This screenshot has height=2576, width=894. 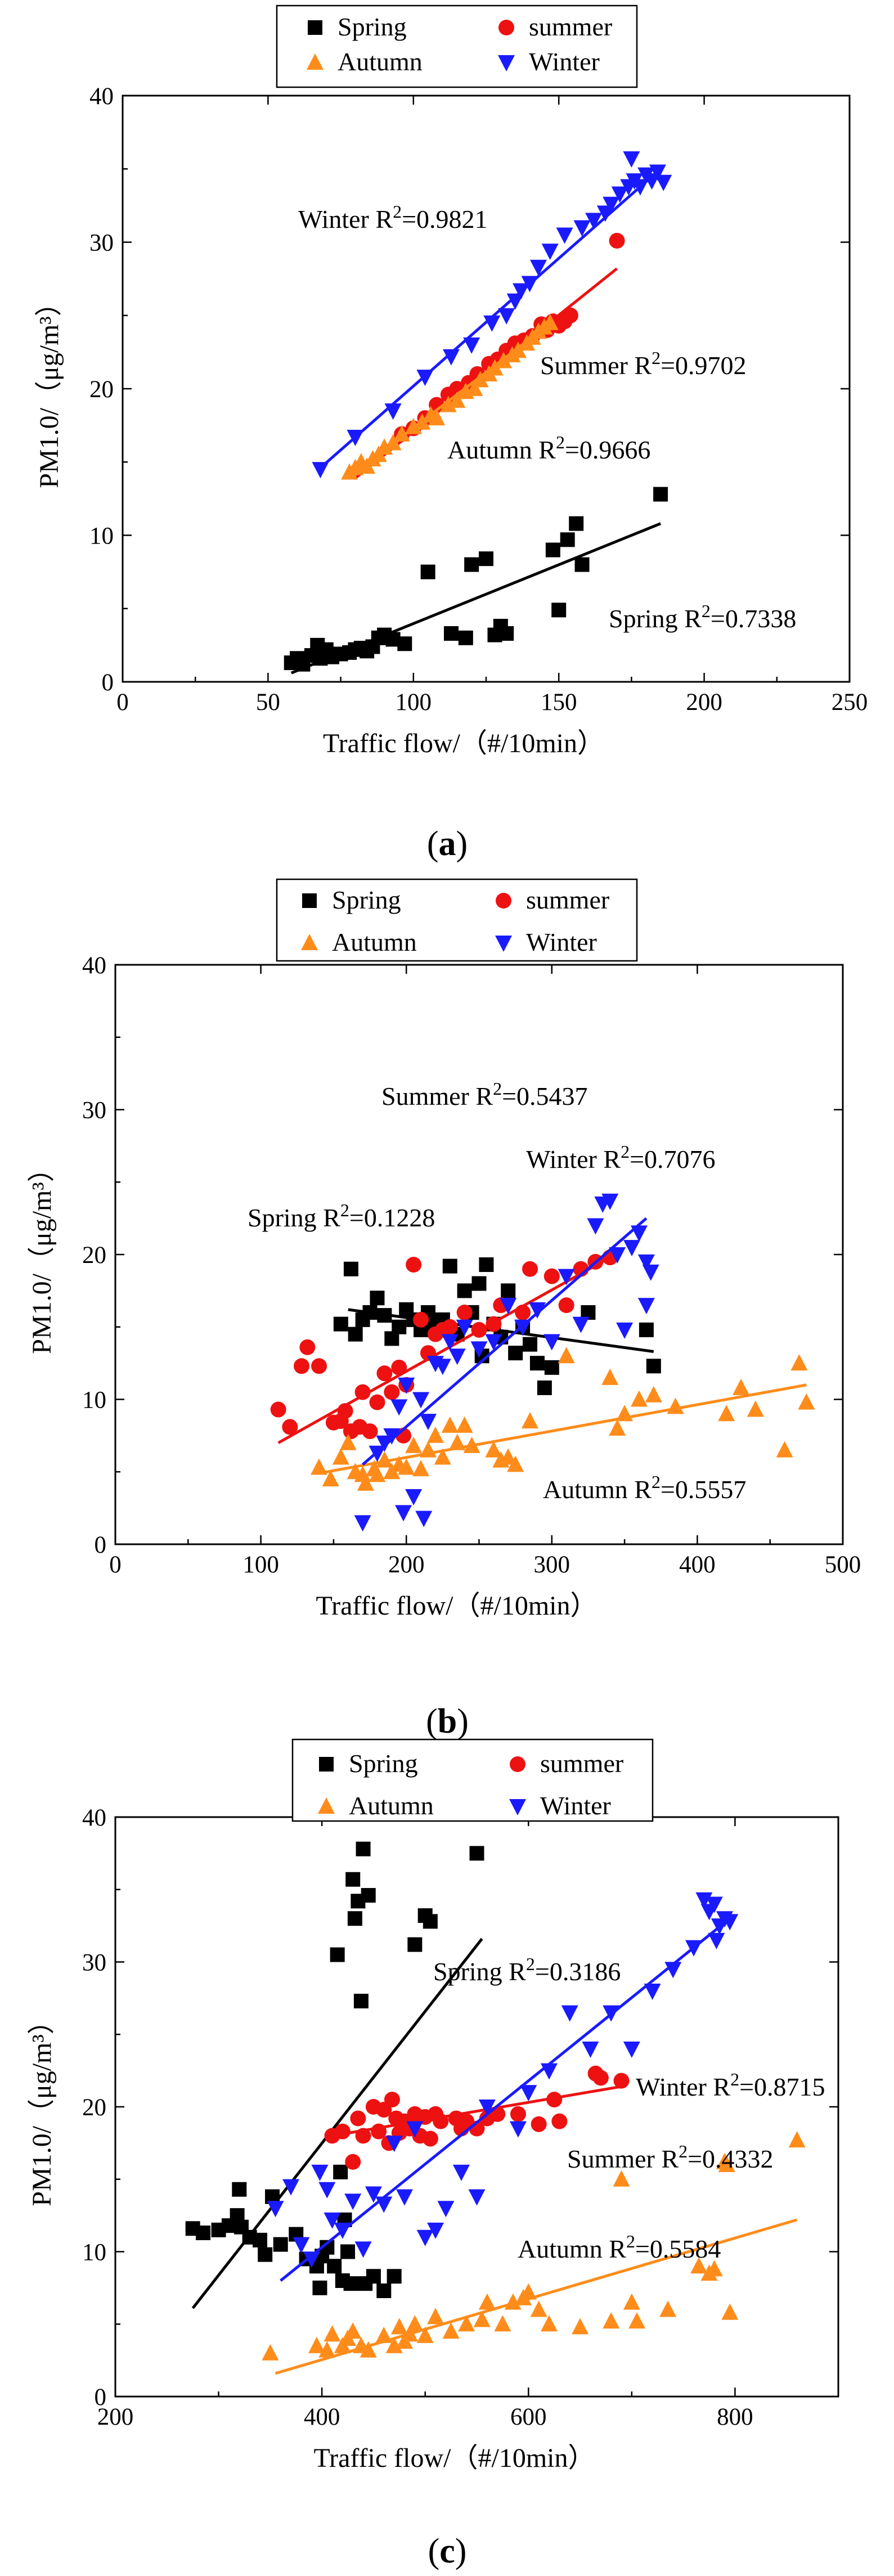 What do you see at coordinates (447, 844) in the screenshot?
I see `panel-label: (a)` at bounding box center [447, 844].